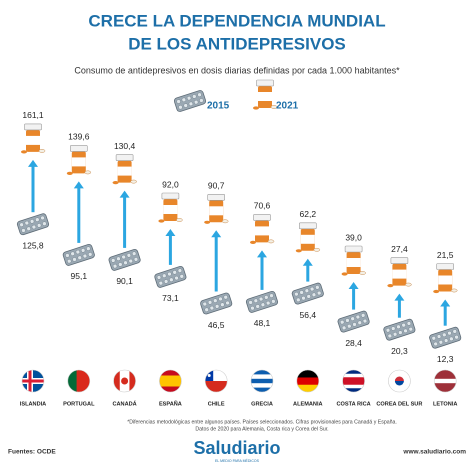 Image resolution: width=474 pixels, height=474 pixels. Describe the element at coordinates (79, 276) in the screenshot. I see `value-label: 95,1` at that location.